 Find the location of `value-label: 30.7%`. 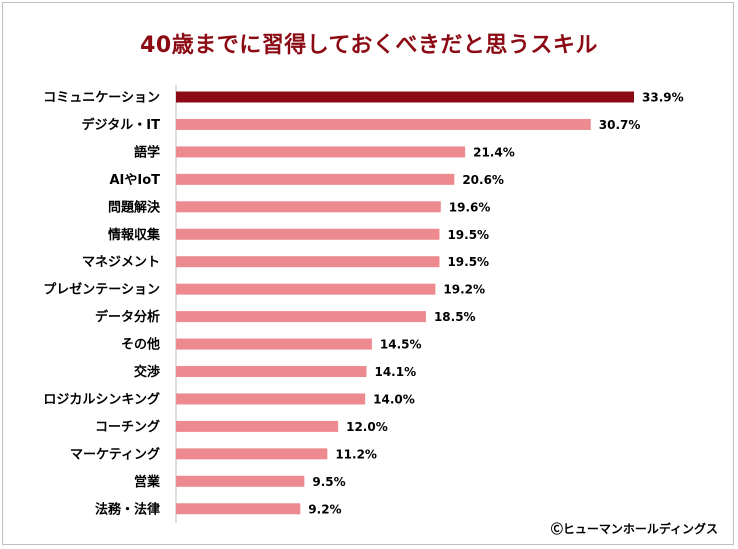

value-label: 30.7% is located at coordinates (620, 125).